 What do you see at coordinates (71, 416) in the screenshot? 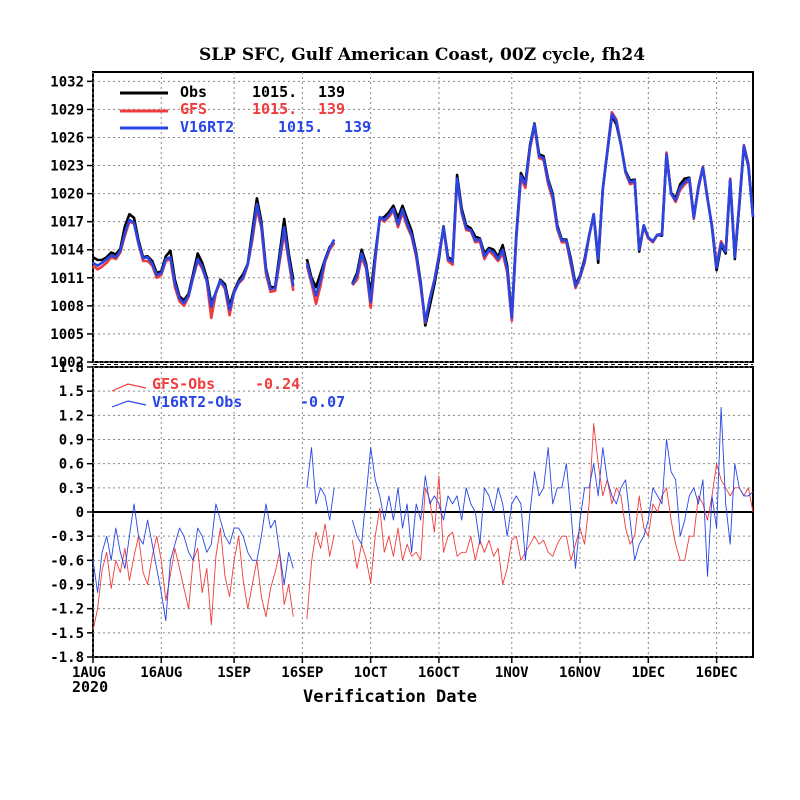
I see `y-tick-label: 1.2` at bounding box center [71, 416].